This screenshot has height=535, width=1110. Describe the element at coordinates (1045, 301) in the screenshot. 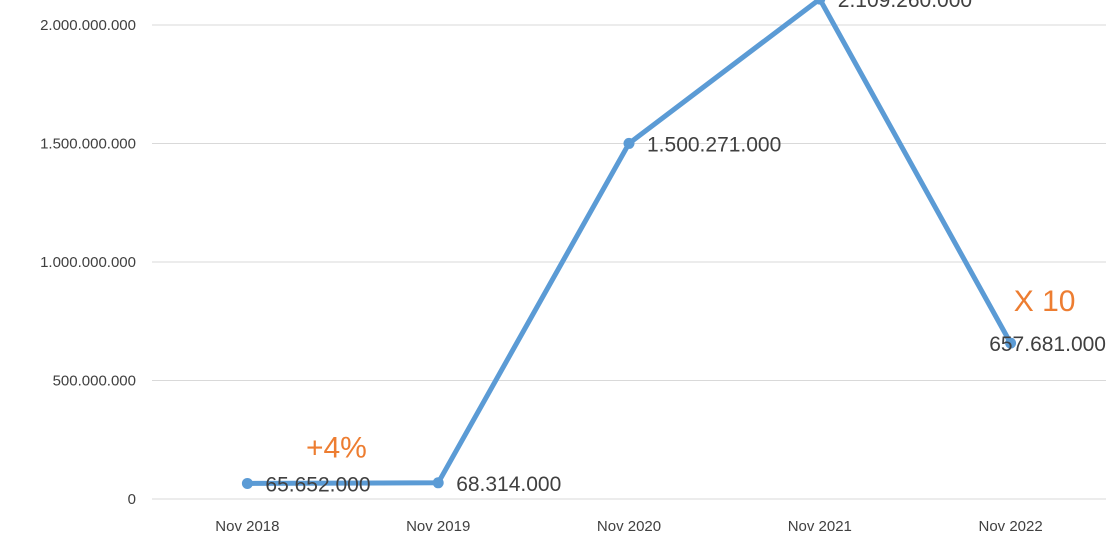

I see `annotation: X 10` at that location.